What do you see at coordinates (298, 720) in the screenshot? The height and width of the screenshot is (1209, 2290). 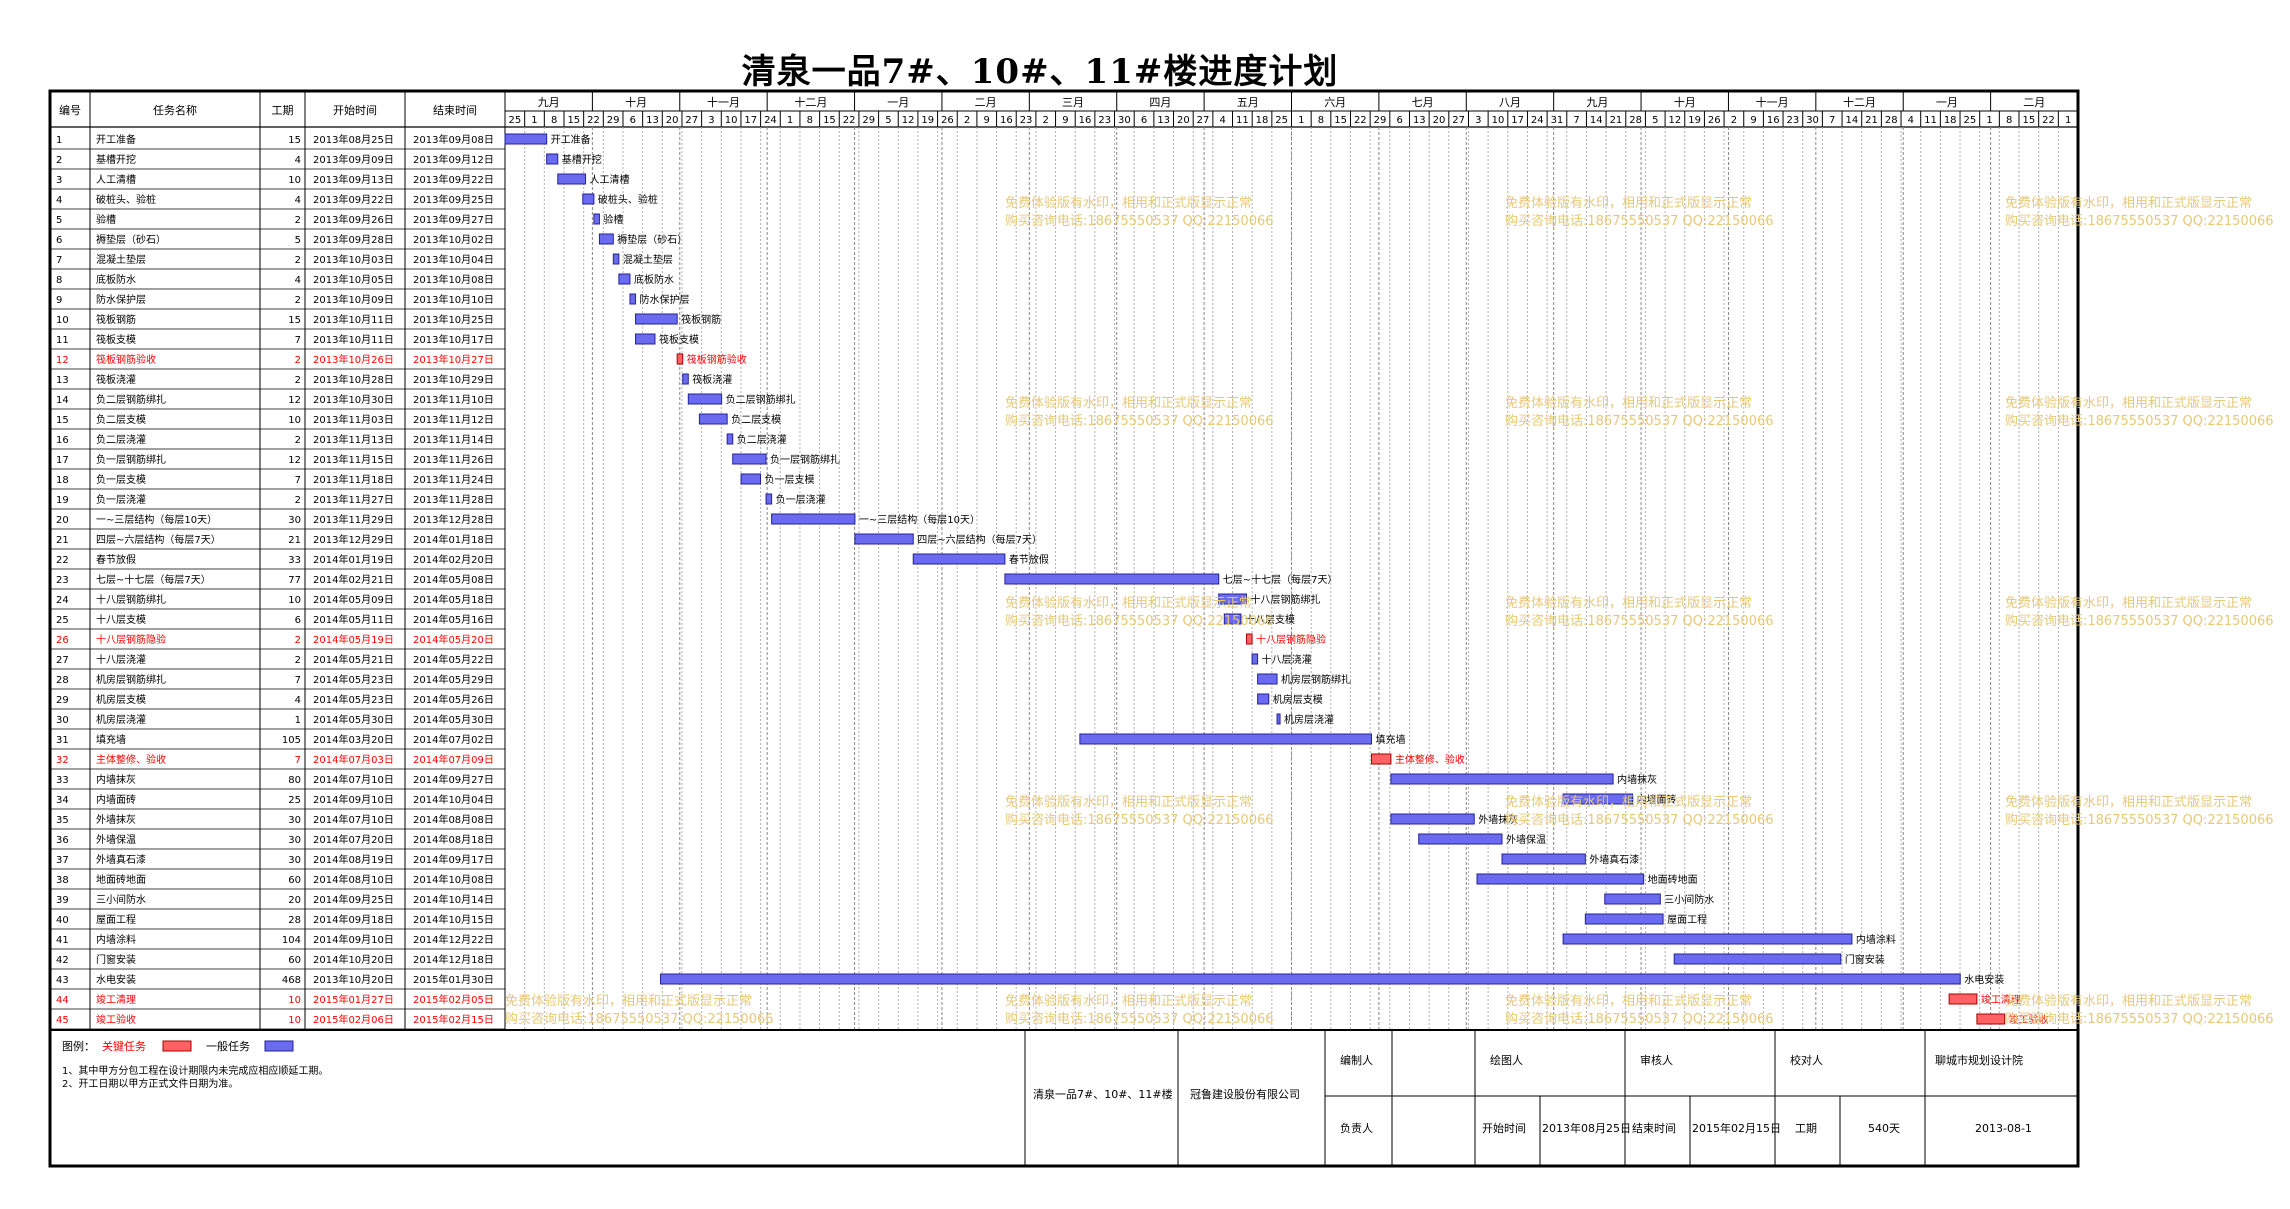 I see `task-duration: 1` at bounding box center [298, 720].